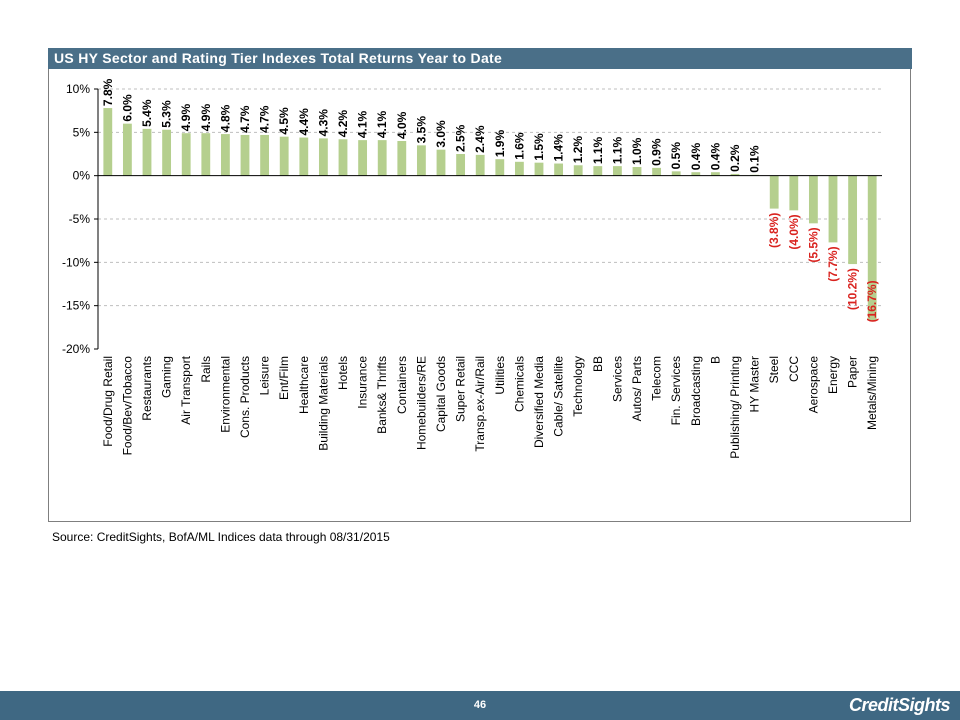 The width and height of the screenshot is (960, 720). I want to click on data-label: 0.1%, so click(755, 159).